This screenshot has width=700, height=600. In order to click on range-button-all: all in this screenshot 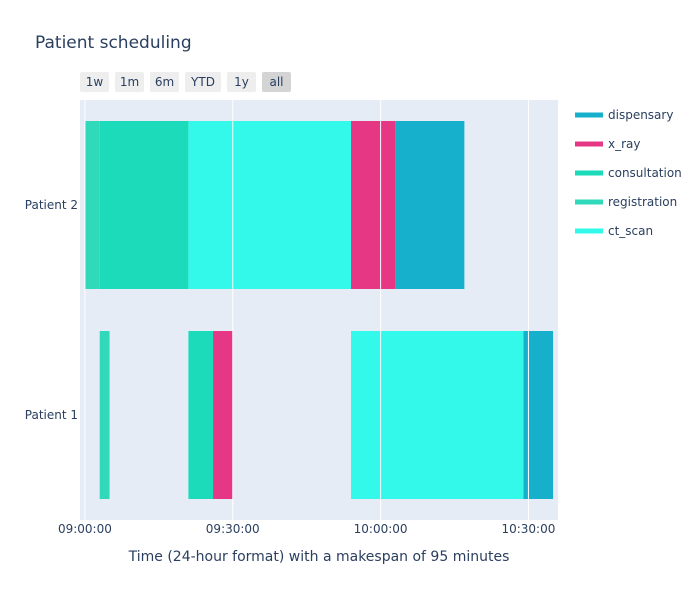, I will do `click(276, 82)`.